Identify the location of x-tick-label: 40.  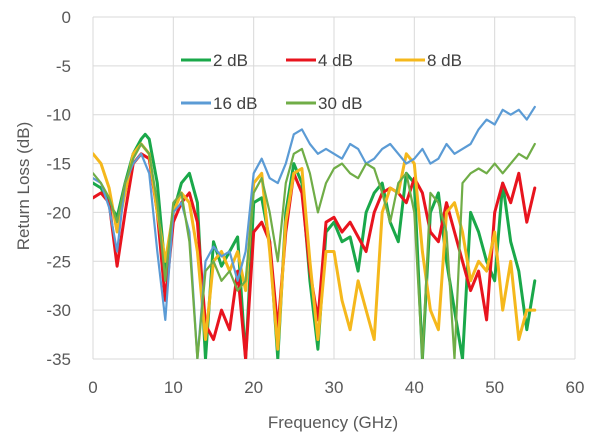
(414, 387).